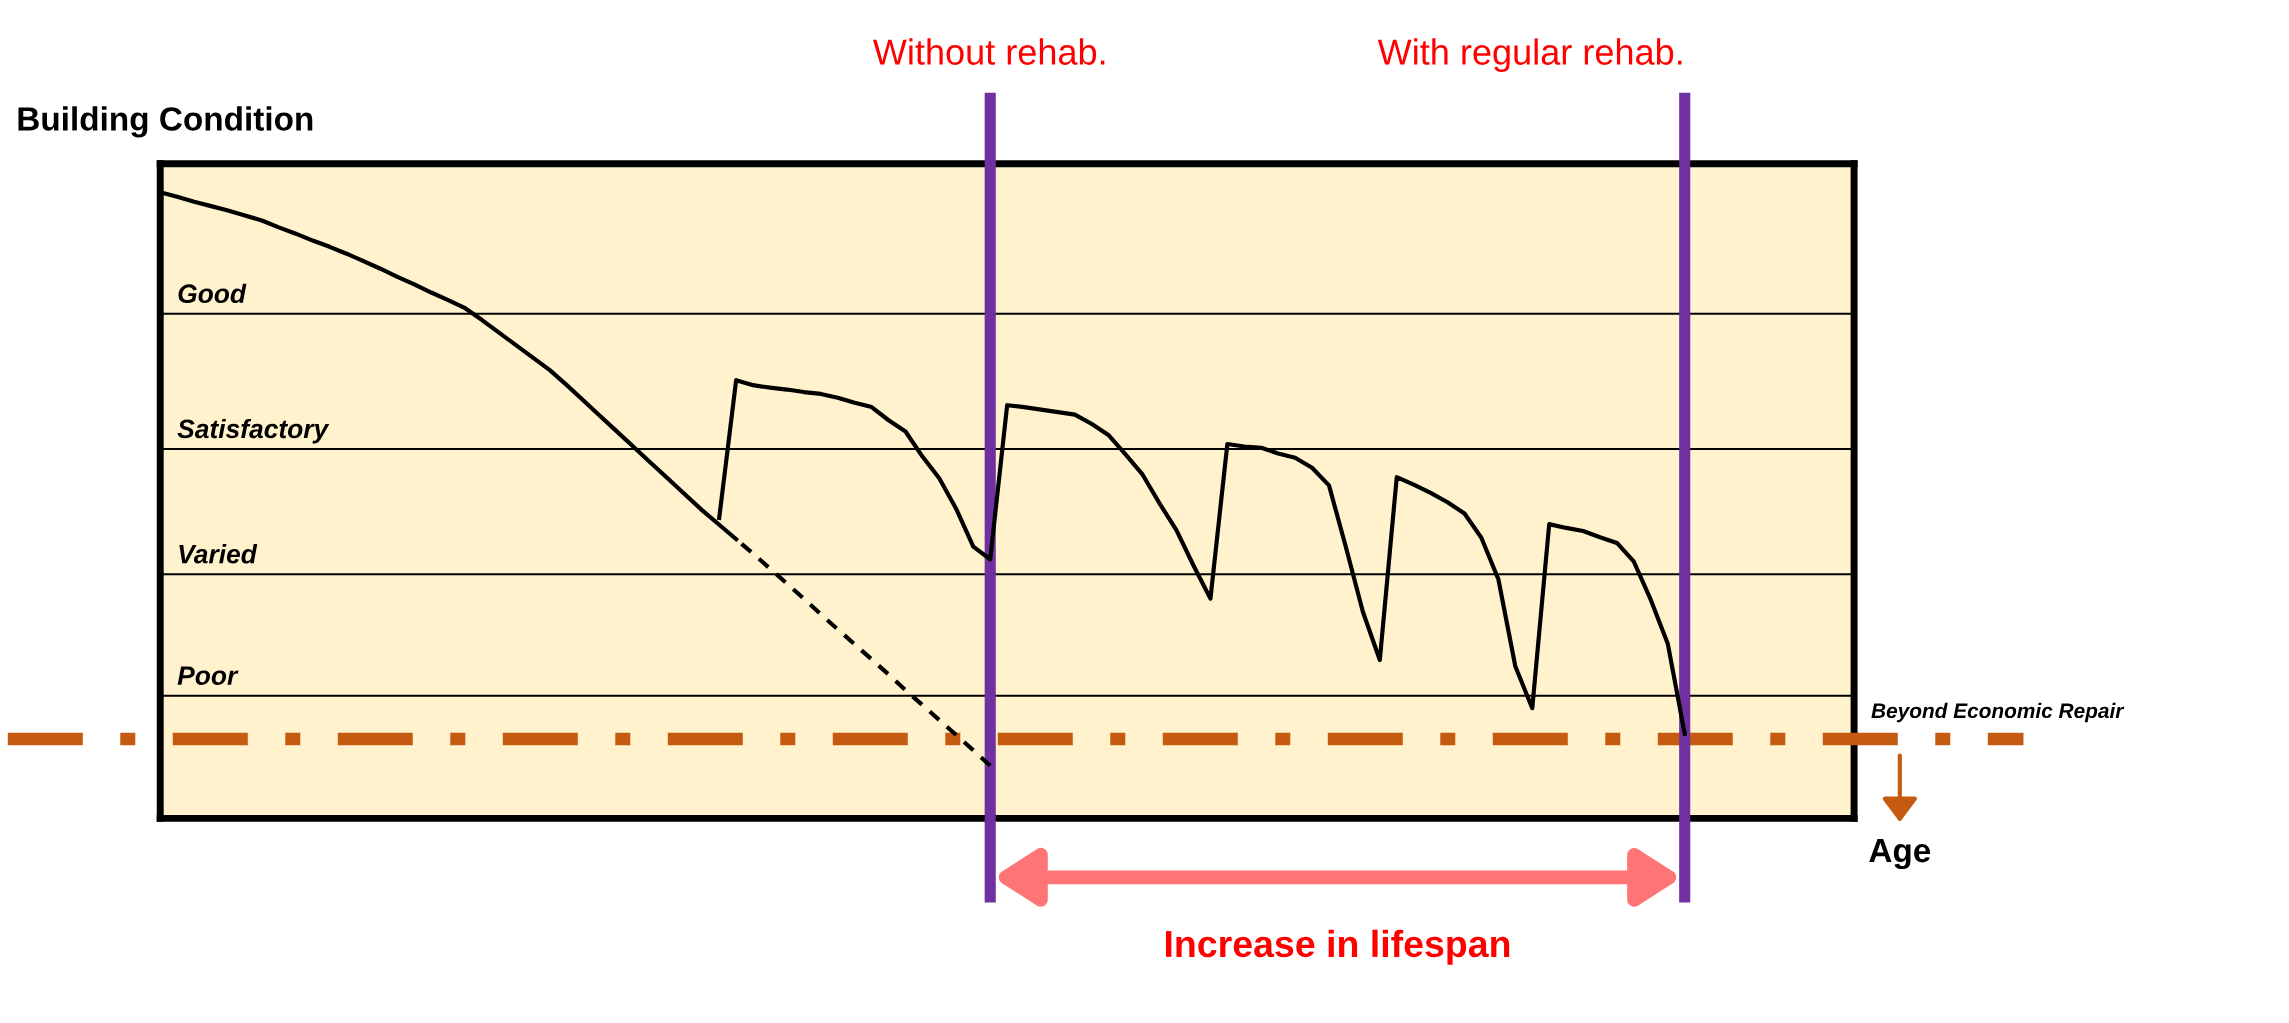 This screenshot has height=1023, width=2289. I want to click on ref-line-label: Satisfactory, so click(253, 431).